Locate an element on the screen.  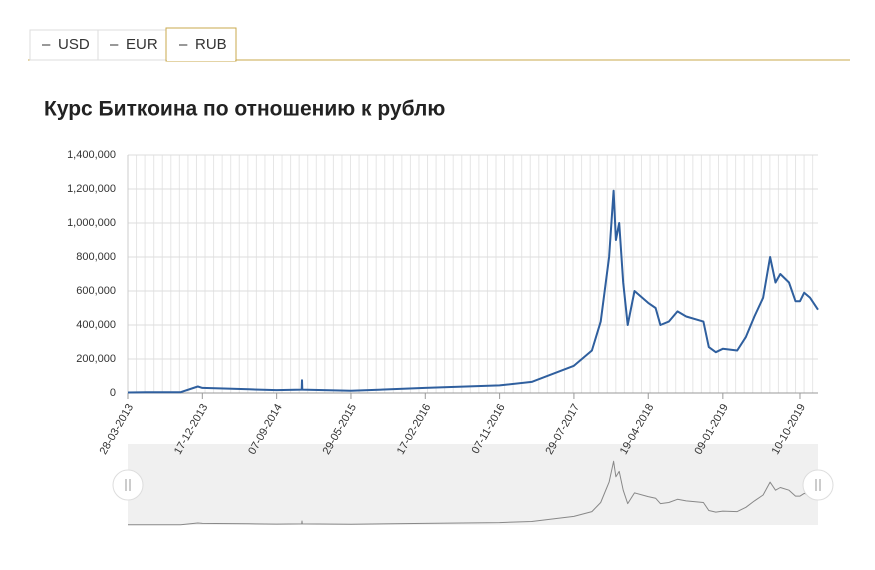
y-tick-label: 200,000 is located at coordinates (96, 359).